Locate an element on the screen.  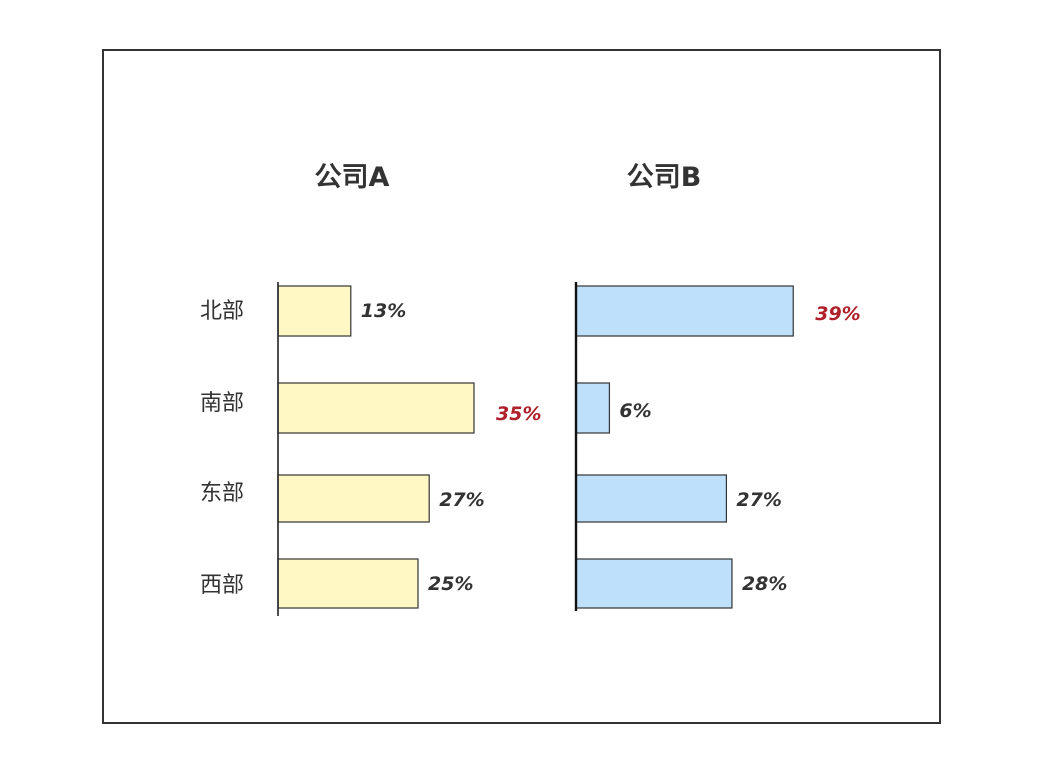
bar-b-east is located at coordinates (651, 498).